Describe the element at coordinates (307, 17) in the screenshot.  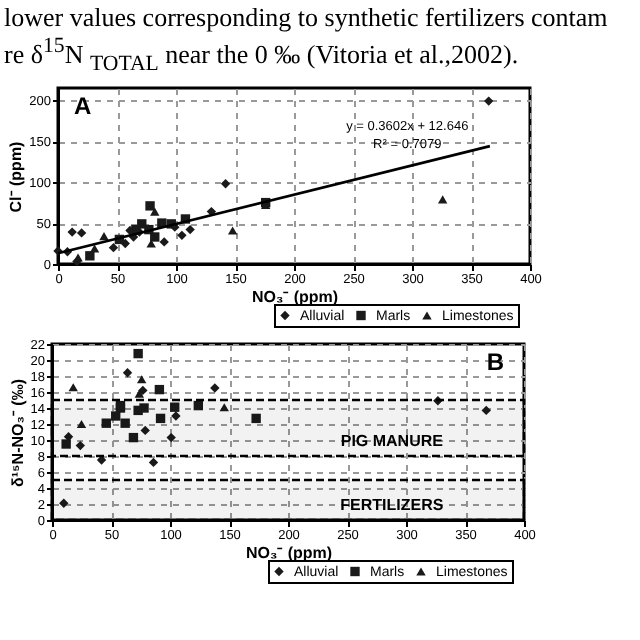
I see `text: lower values corresponding to synthetic fertilizers contam` at that location.